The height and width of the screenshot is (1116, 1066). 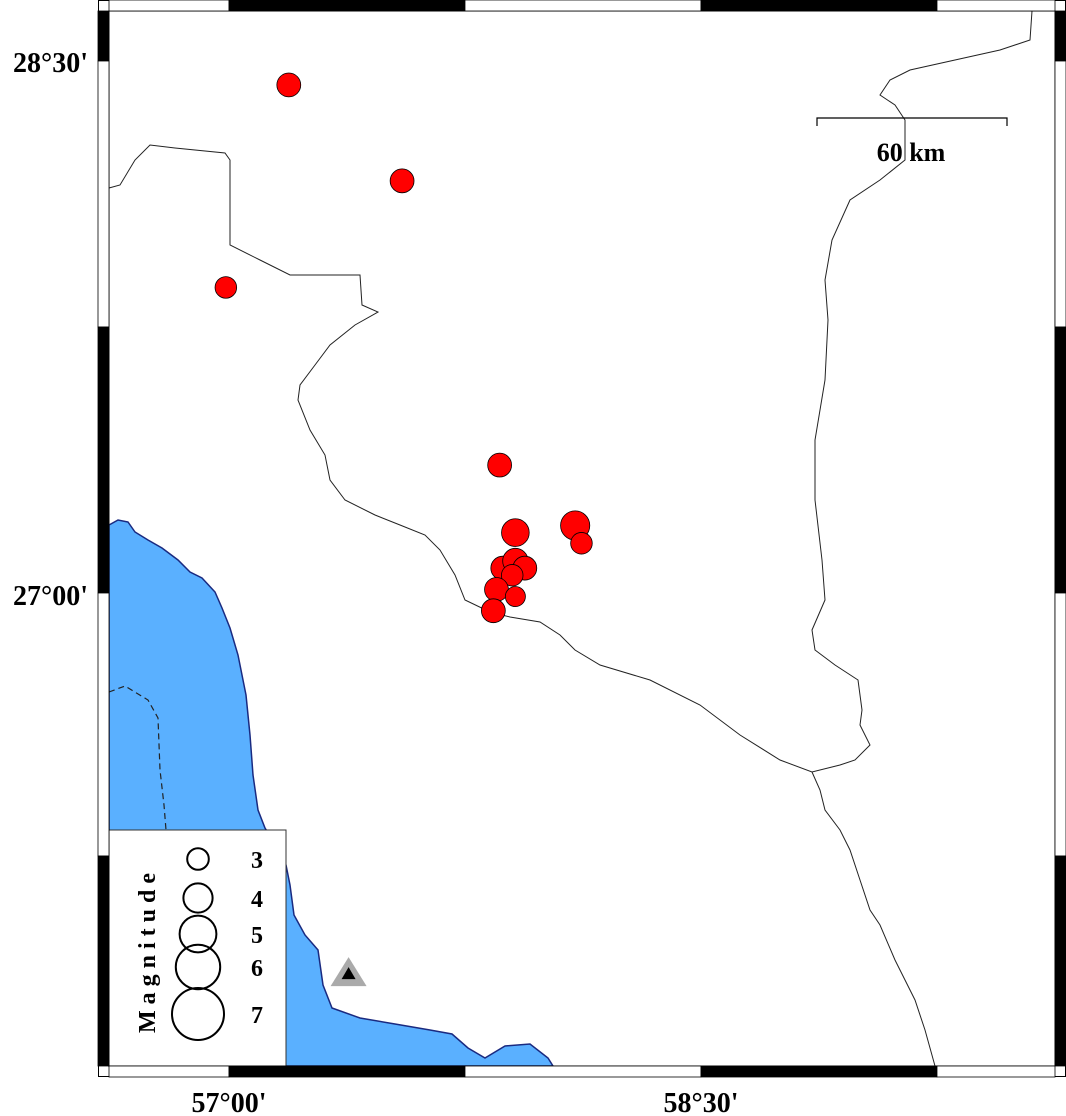 I want to click on lon-label-57-00: 57°00', so click(x=229, y=1102).